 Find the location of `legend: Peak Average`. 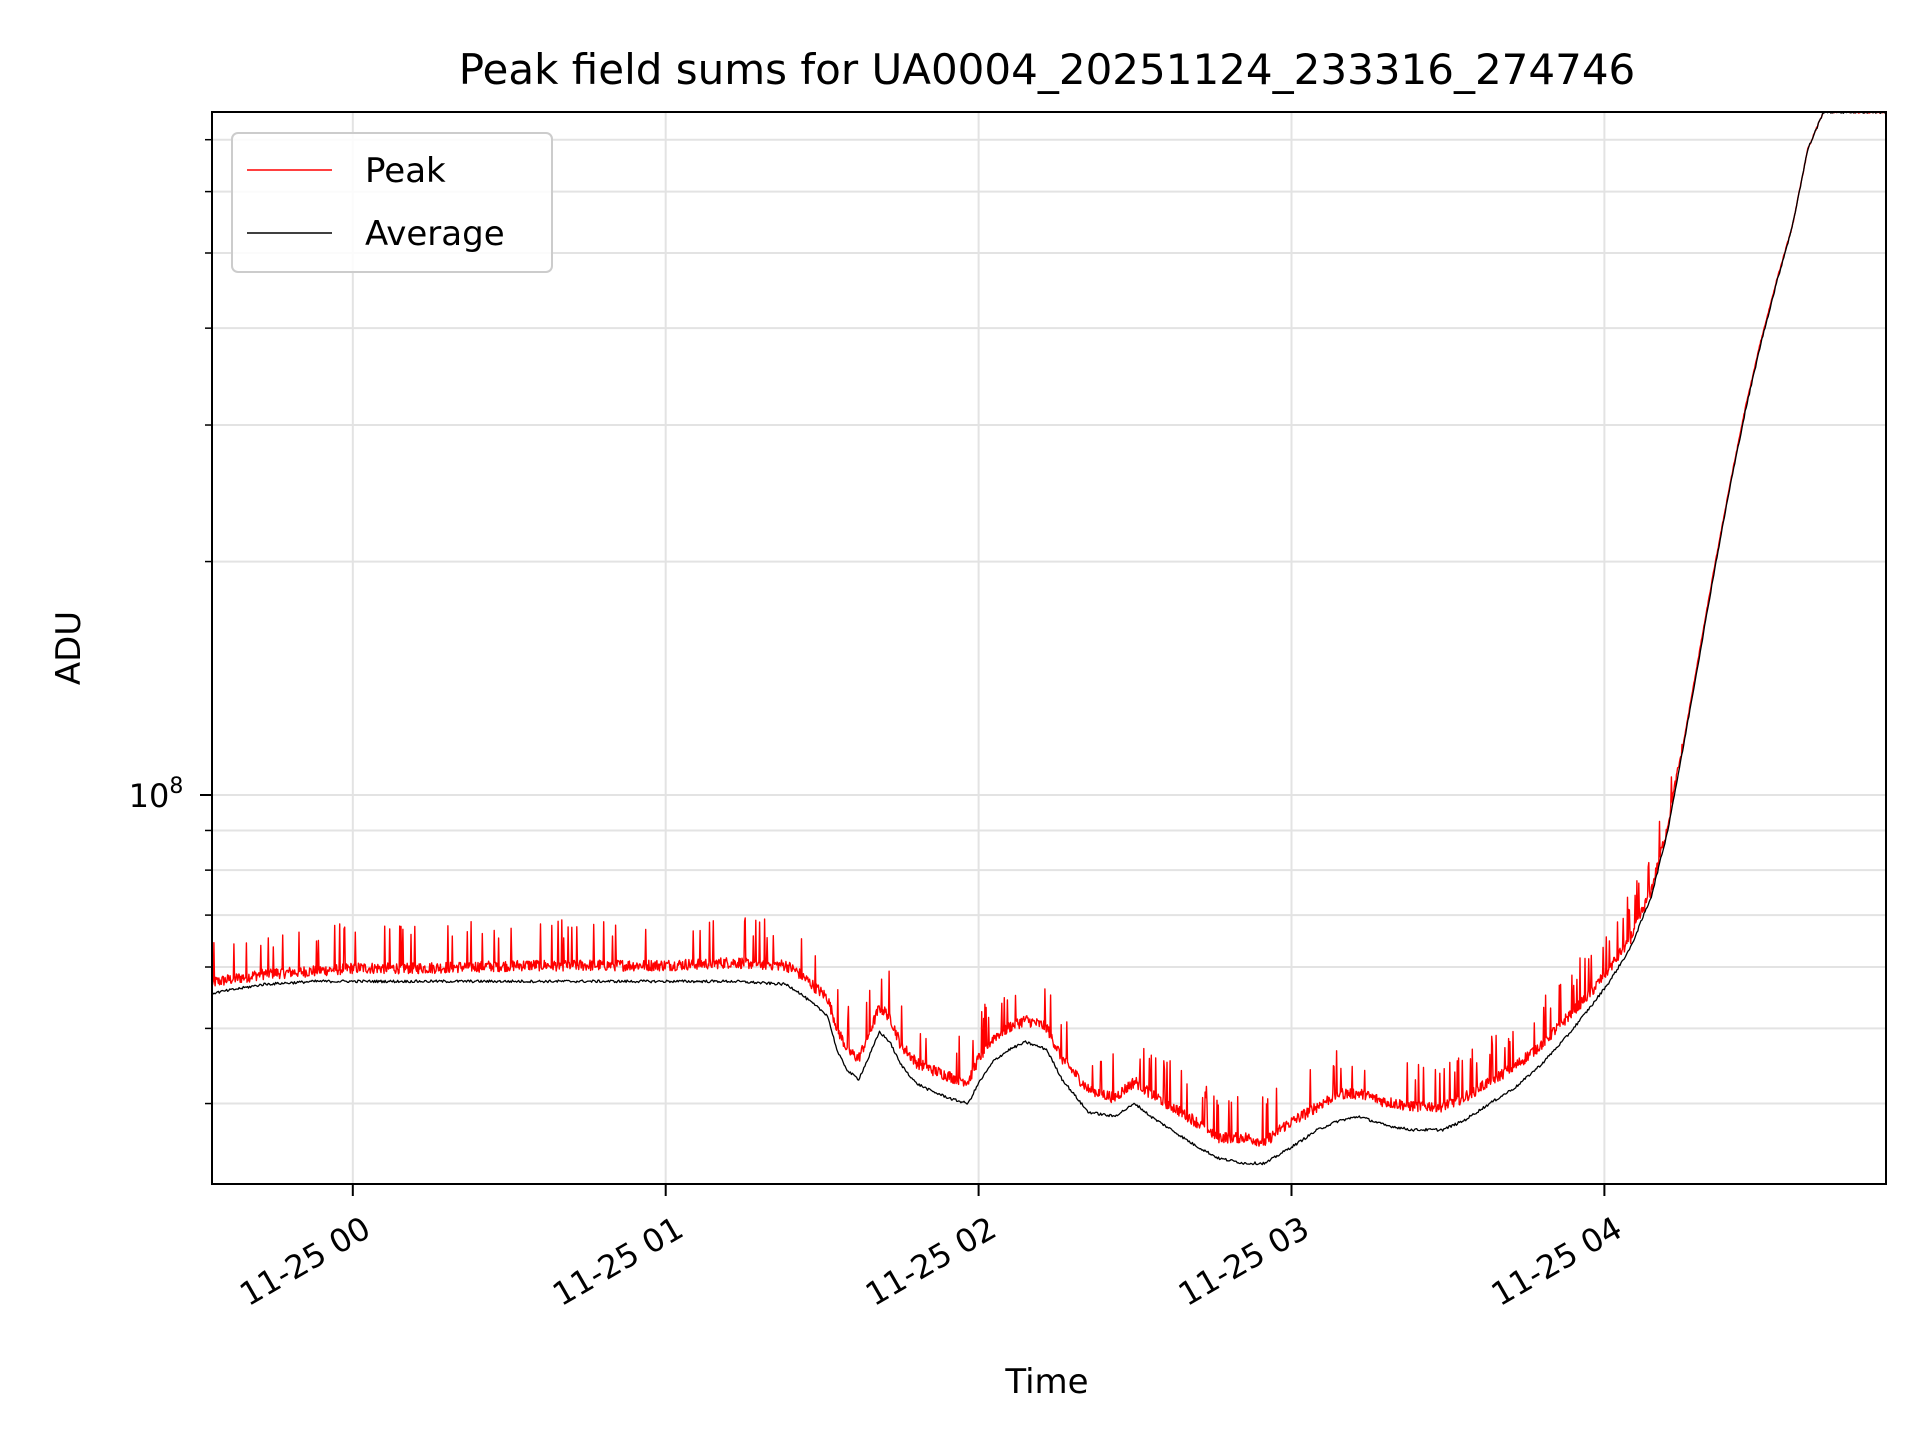

legend: Peak Average is located at coordinates (392, 202).